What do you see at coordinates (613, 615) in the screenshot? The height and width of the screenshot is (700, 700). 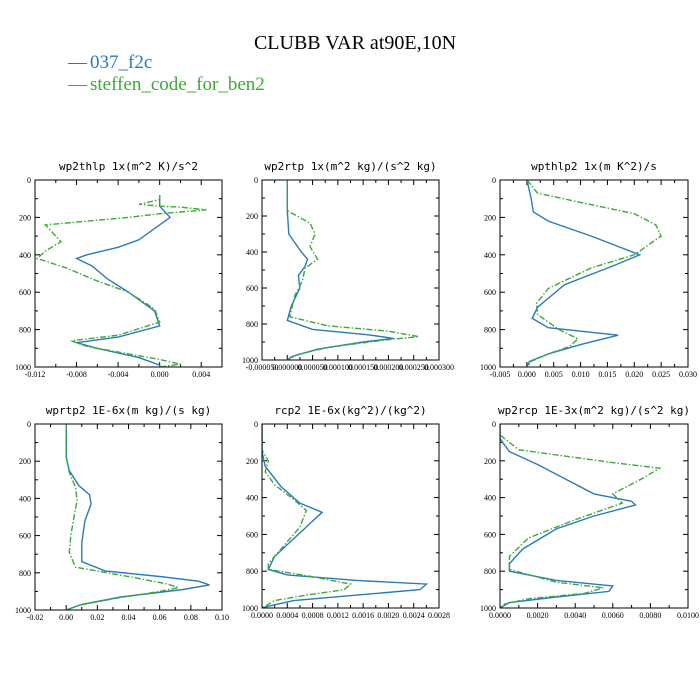 I see `x-tick-label: 0.0060` at bounding box center [613, 615].